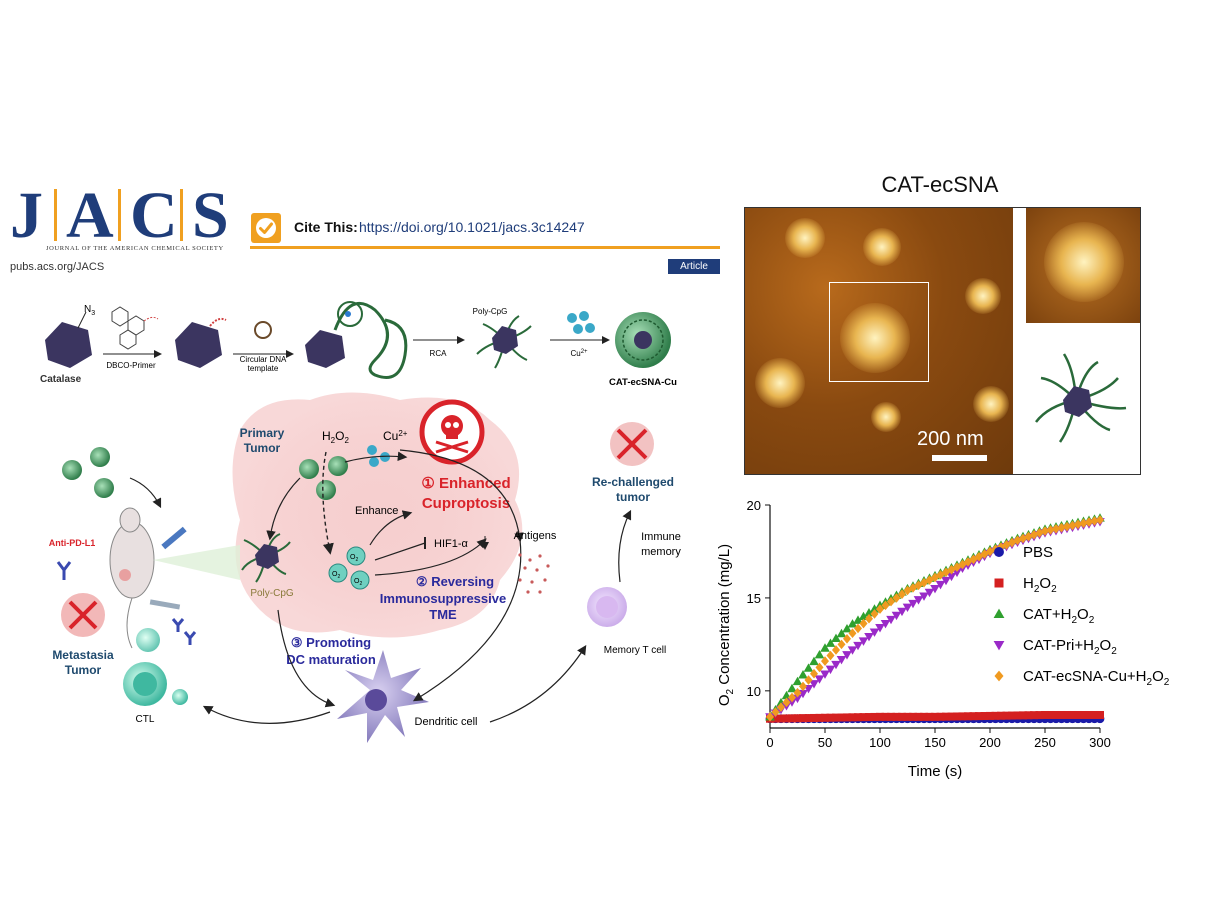 Image resolution: width=1221 pixels, height=916 pixels. I want to click on dbco-primer-label: DBCO-Primer, so click(131, 365).